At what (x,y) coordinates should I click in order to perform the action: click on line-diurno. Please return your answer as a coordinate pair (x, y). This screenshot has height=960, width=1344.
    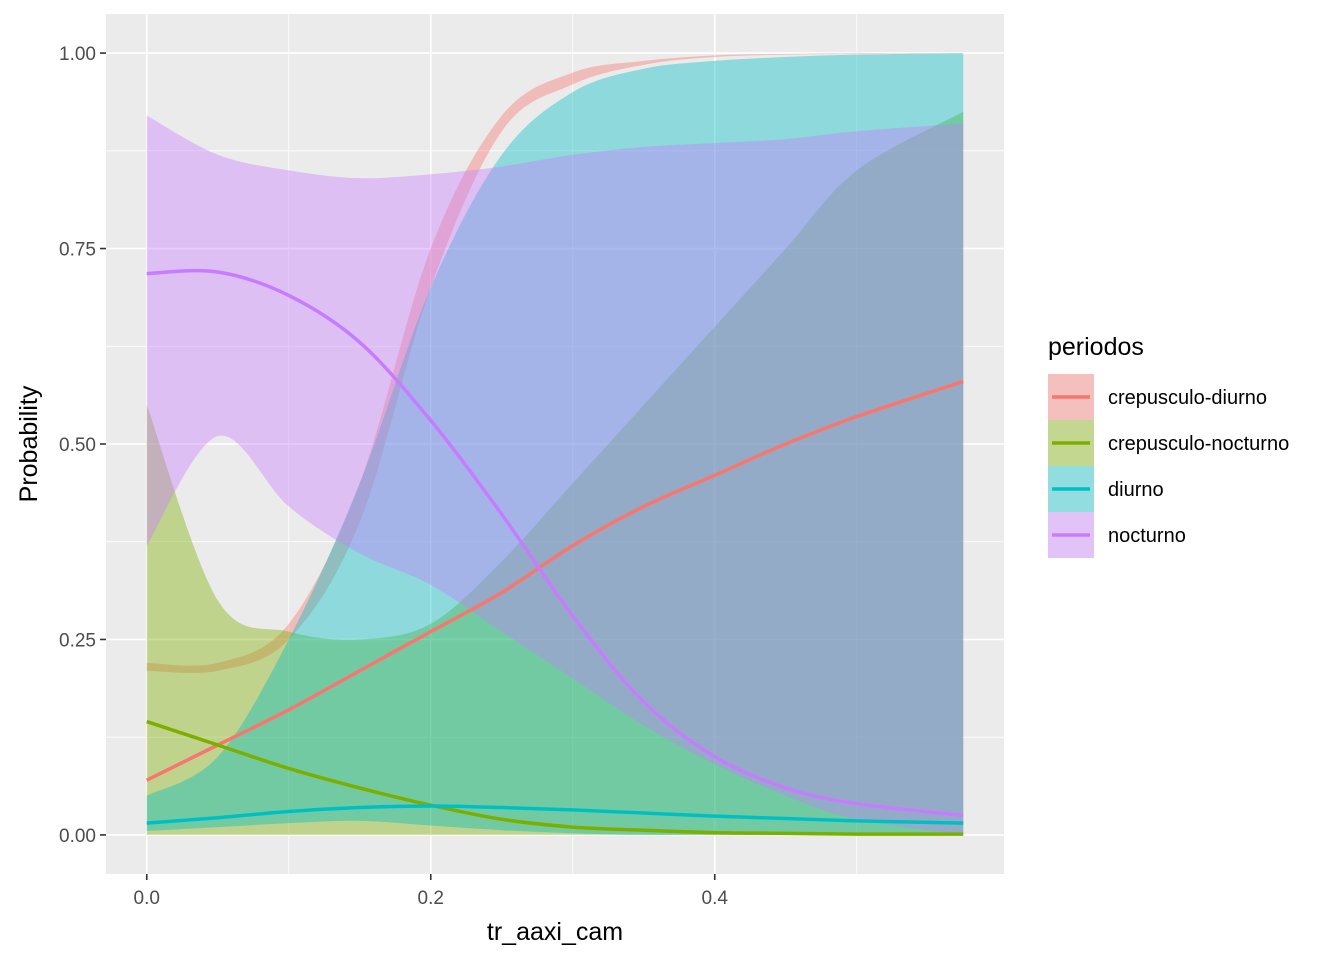
    Looking at the image, I should click on (555, 814).